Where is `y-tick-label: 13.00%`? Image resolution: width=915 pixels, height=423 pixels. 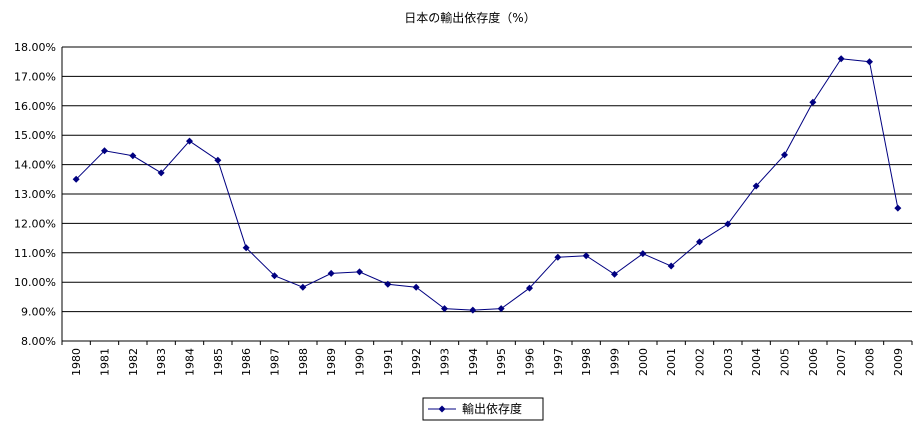
y-tick-label: 13.00% is located at coordinates (35, 194).